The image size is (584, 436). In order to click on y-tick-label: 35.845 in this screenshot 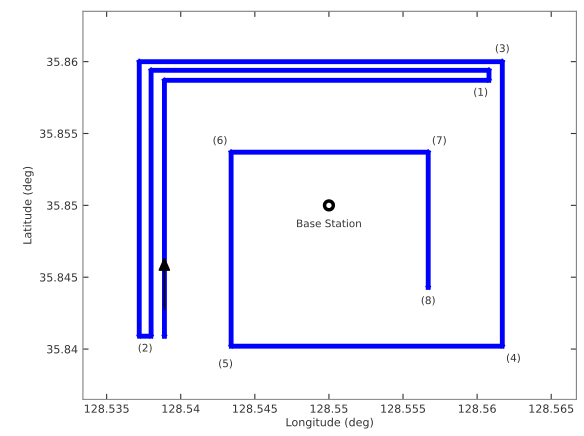, I will do `click(59, 277)`.